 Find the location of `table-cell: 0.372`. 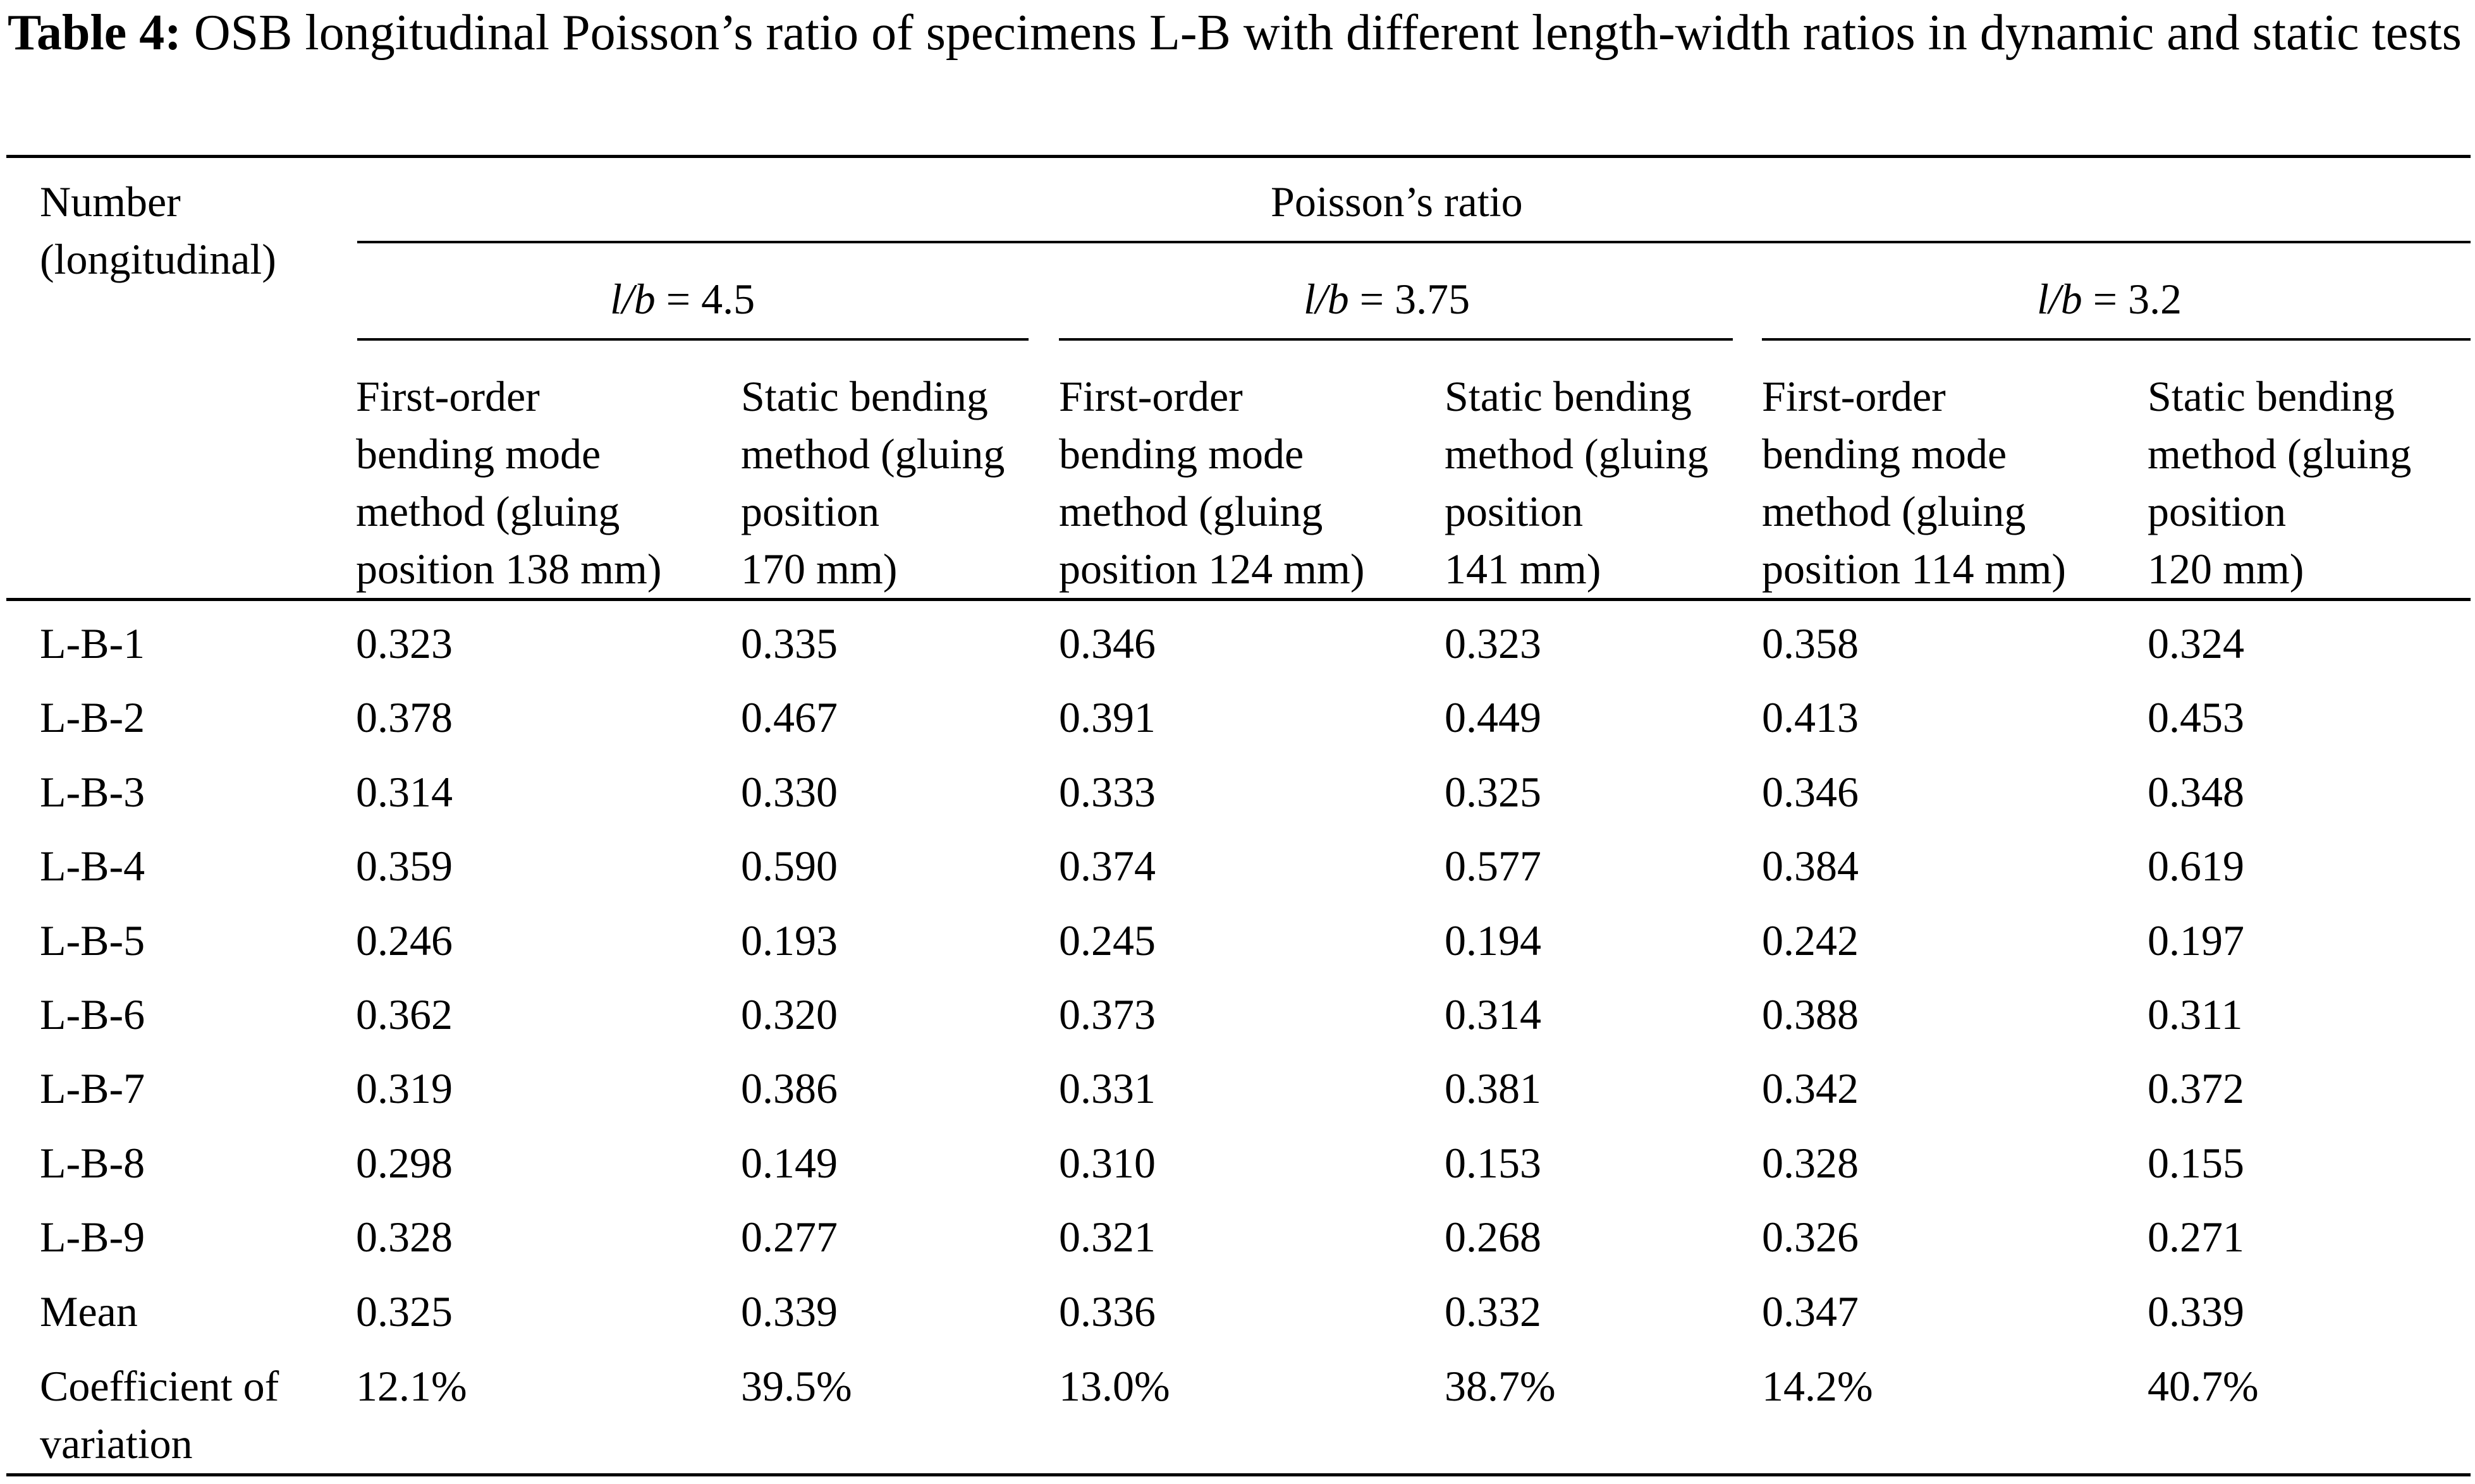

table-cell: 0.372 is located at coordinates (2196, 1088).